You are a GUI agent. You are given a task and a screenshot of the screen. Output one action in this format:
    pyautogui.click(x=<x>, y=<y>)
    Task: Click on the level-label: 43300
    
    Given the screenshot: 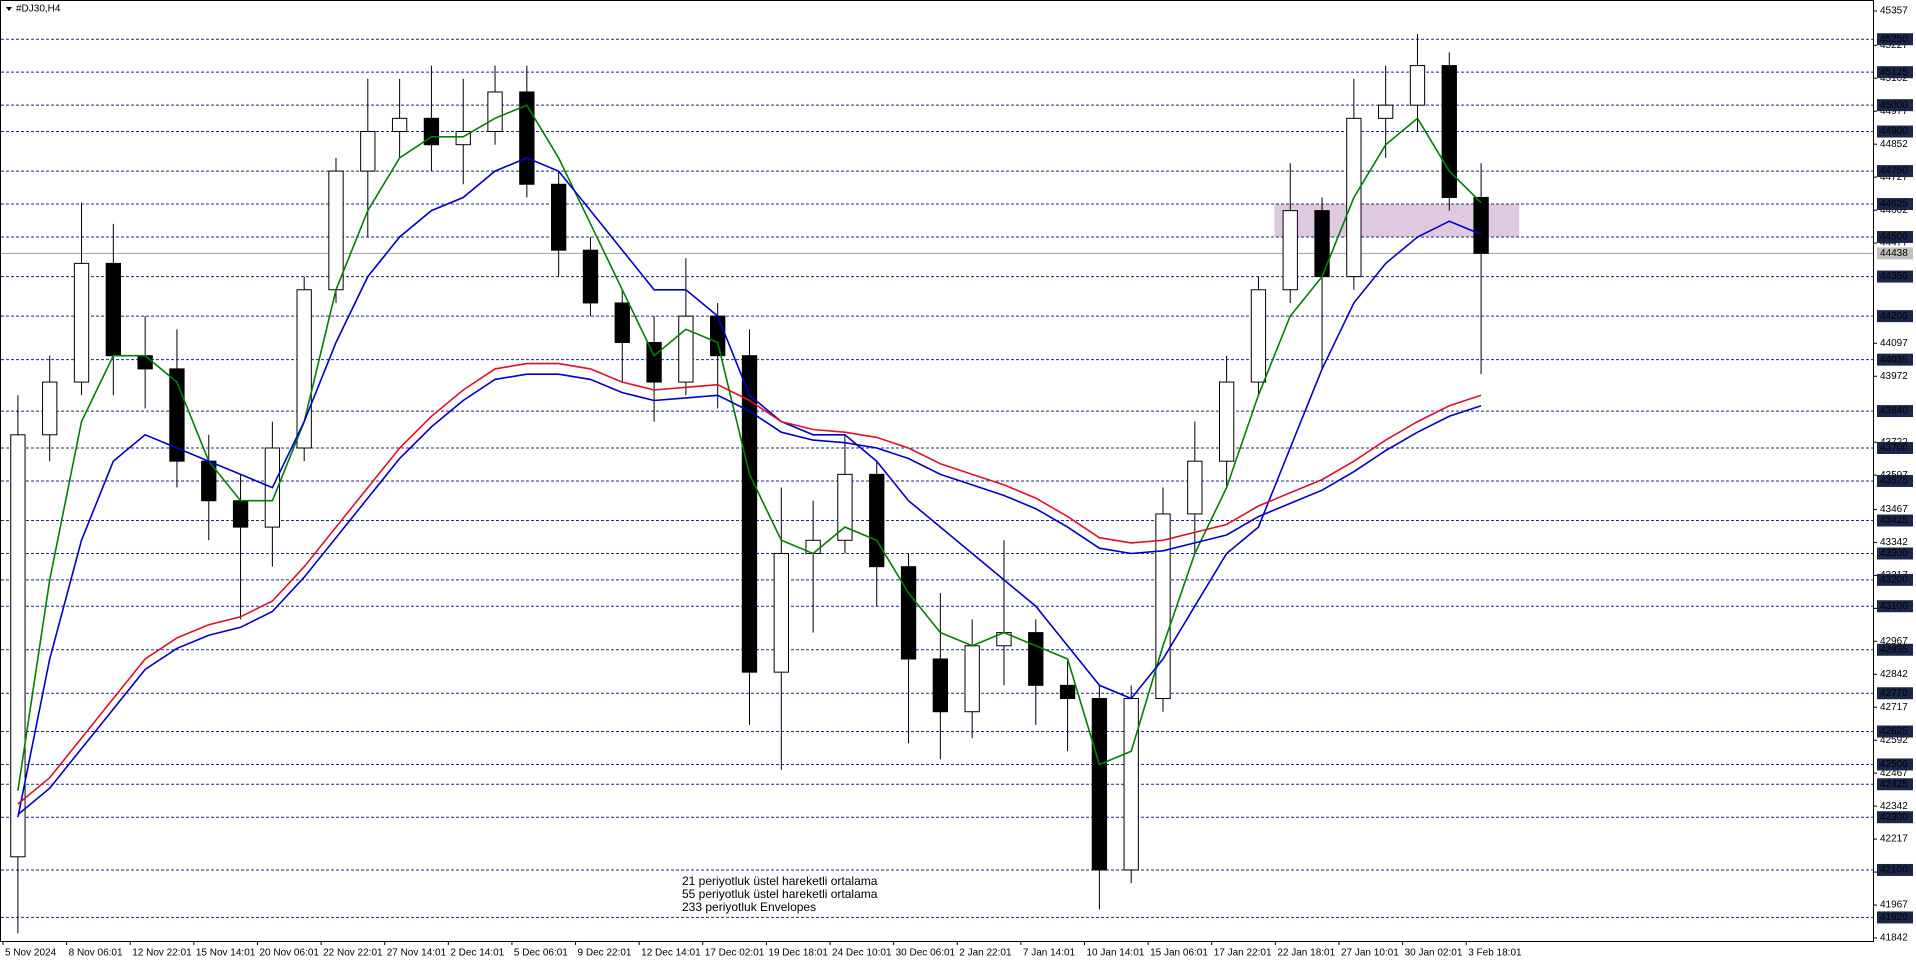 What is the action you would take?
    pyautogui.click(x=1894, y=553)
    